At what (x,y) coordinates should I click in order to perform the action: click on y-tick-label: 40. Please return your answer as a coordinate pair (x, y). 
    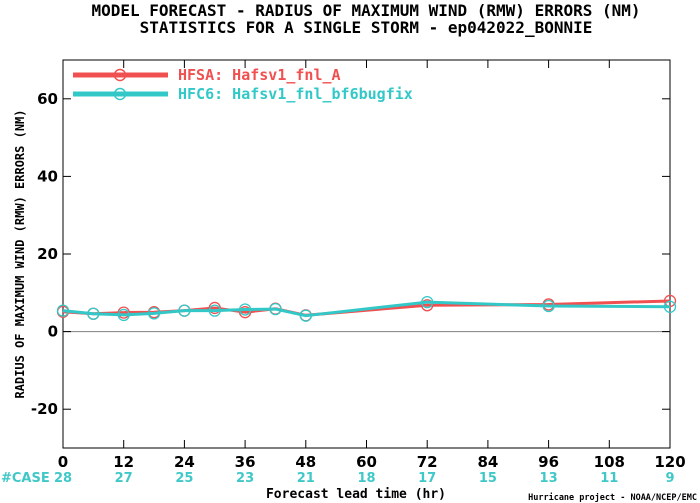
    Looking at the image, I should click on (47, 176).